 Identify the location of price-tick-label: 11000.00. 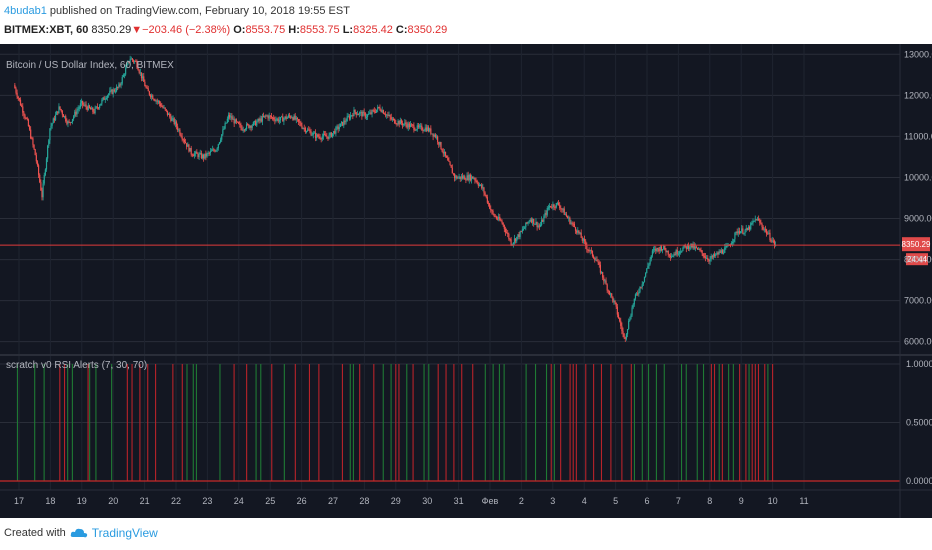
(918, 136).